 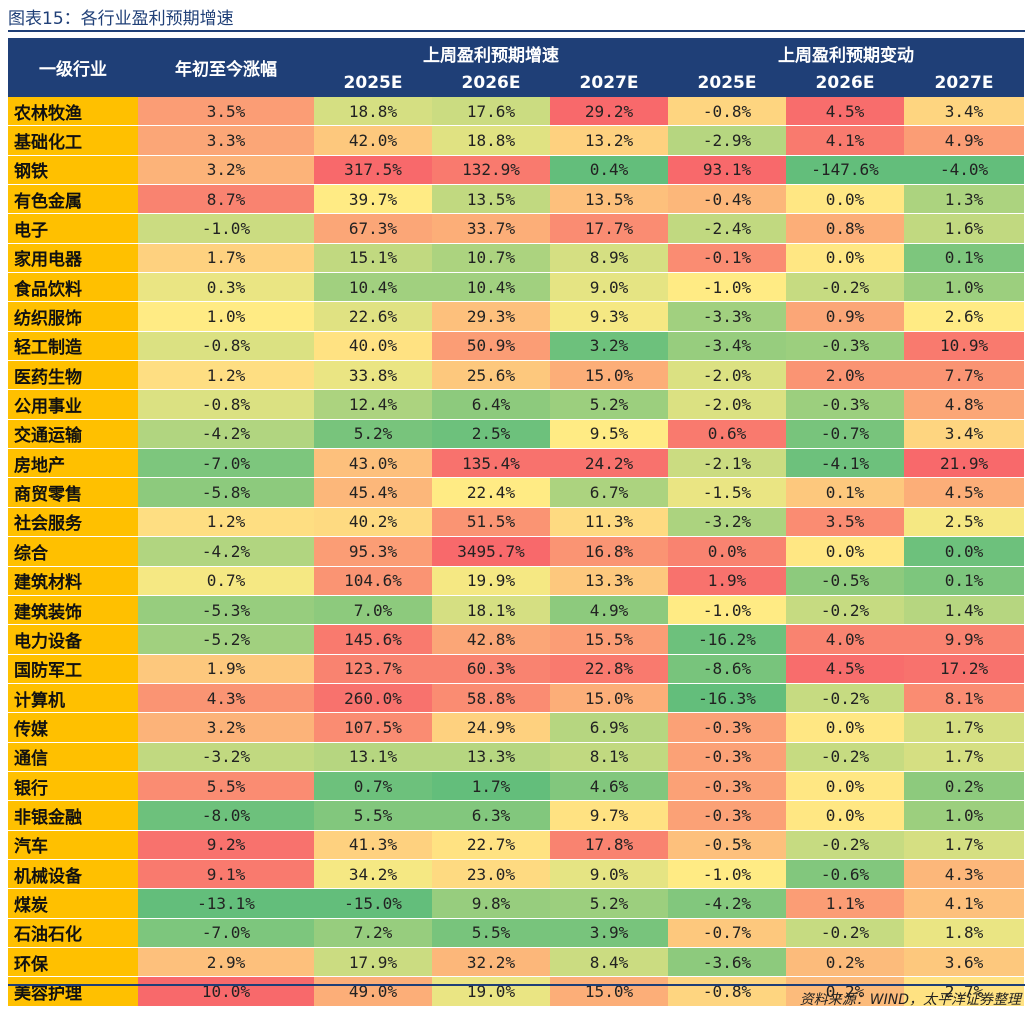 I want to click on industry-name: 交通运输, so click(x=73, y=434).